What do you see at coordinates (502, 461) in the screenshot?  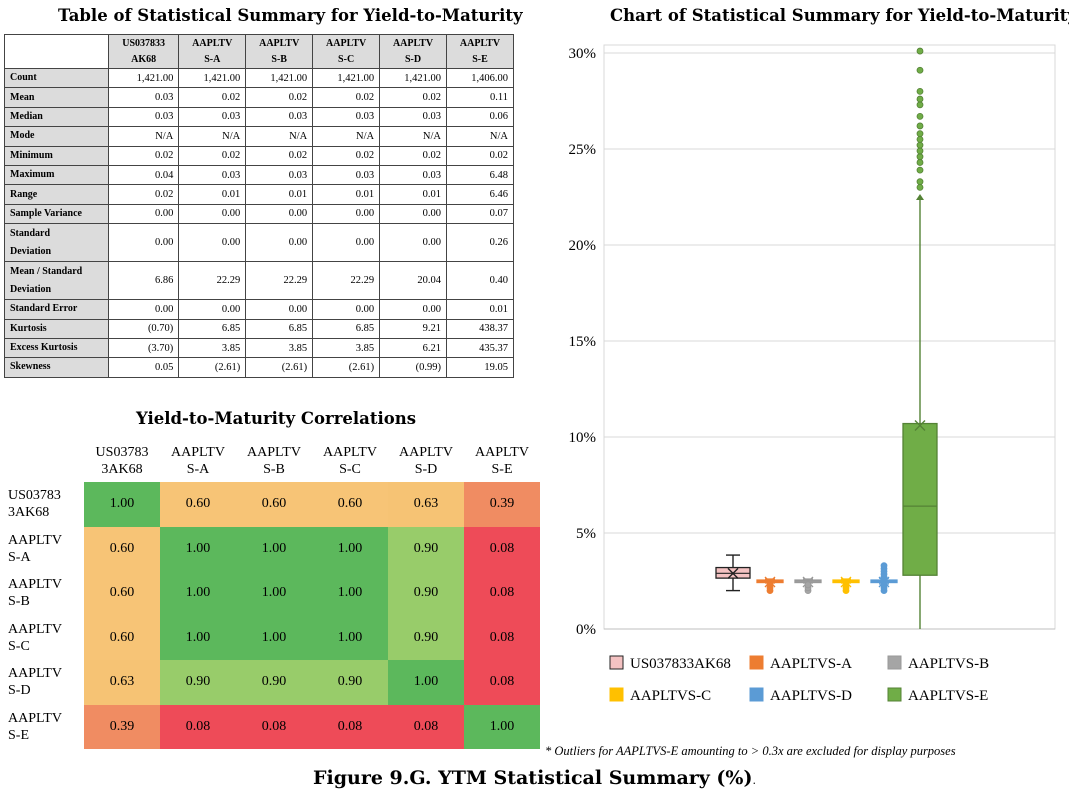 I see `correlation-column-header: AAPLTV S-E` at bounding box center [502, 461].